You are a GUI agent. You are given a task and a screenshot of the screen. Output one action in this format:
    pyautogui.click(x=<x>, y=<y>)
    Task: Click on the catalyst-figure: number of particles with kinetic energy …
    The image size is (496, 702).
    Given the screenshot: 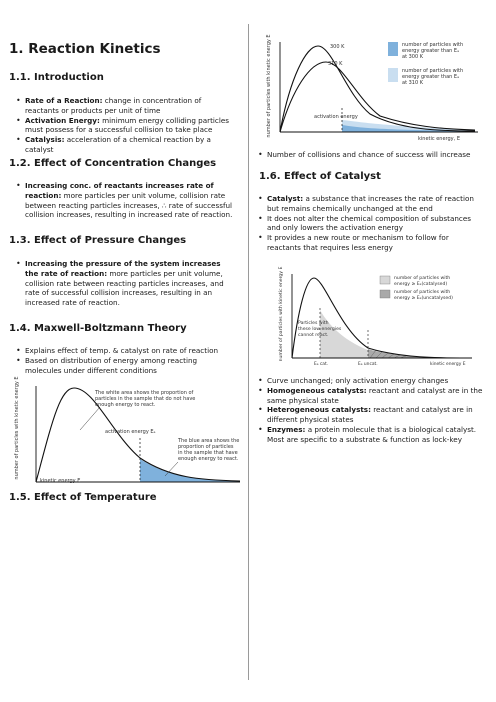 What is the action you would take?
    pyautogui.click(x=375, y=317)
    